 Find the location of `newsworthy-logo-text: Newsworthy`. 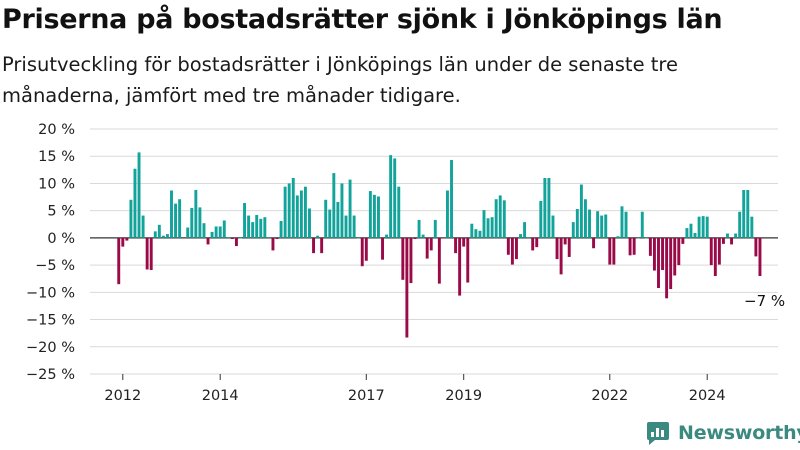

newsworthy-logo-text: Newsworthy is located at coordinates (739, 433).